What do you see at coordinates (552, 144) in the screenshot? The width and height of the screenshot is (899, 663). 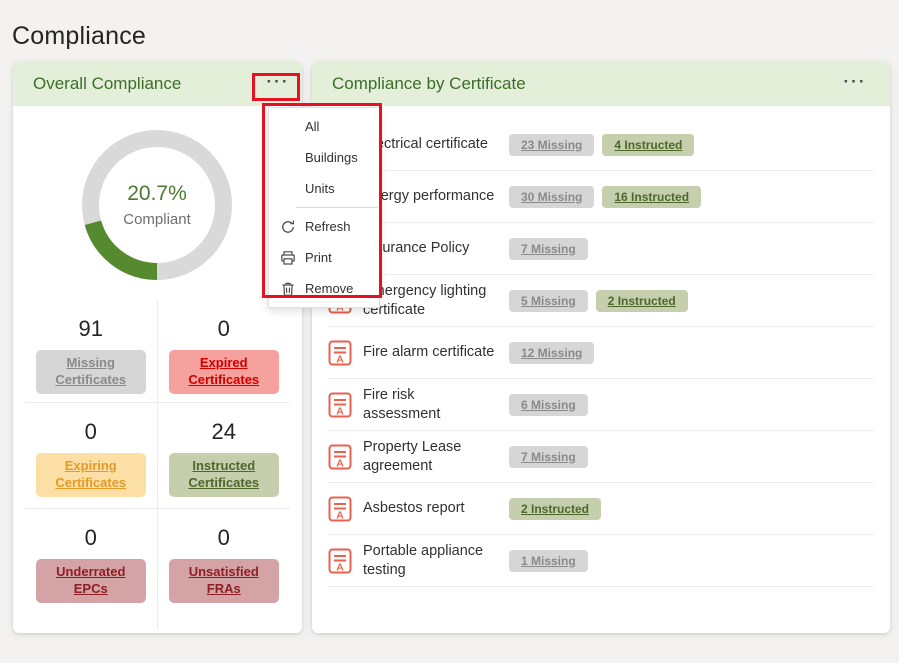 I see `missing-badge-link: 23 Missing` at bounding box center [552, 144].